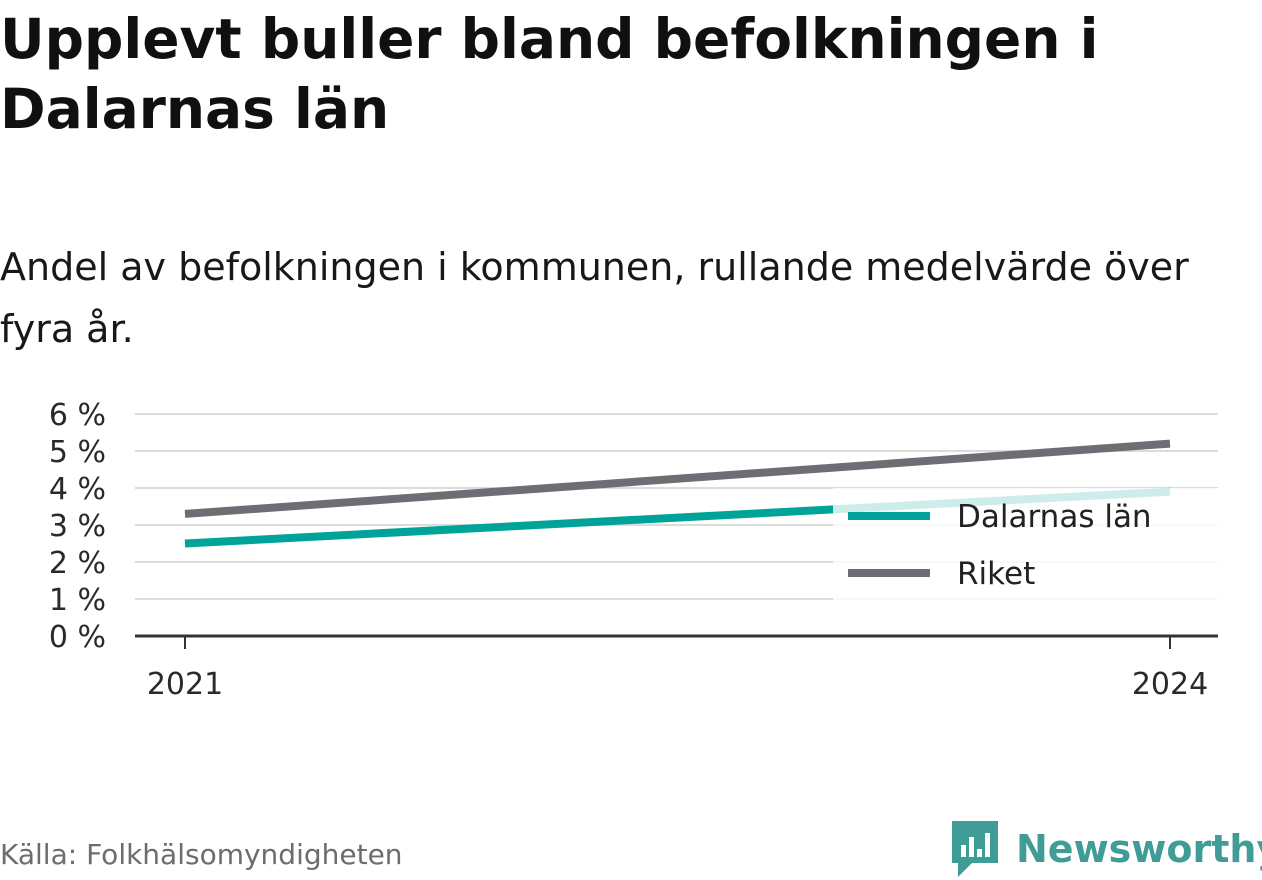 The width and height of the screenshot is (1262, 880). What do you see at coordinates (77, 415) in the screenshot?
I see `y-tick-label: 6 %` at bounding box center [77, 415].